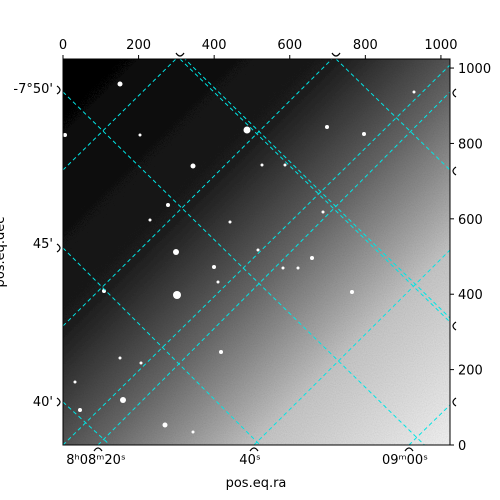  Describe the element at coordinates (470, 220) in the screenshot. I see `right-tick-label: 600` at that location.